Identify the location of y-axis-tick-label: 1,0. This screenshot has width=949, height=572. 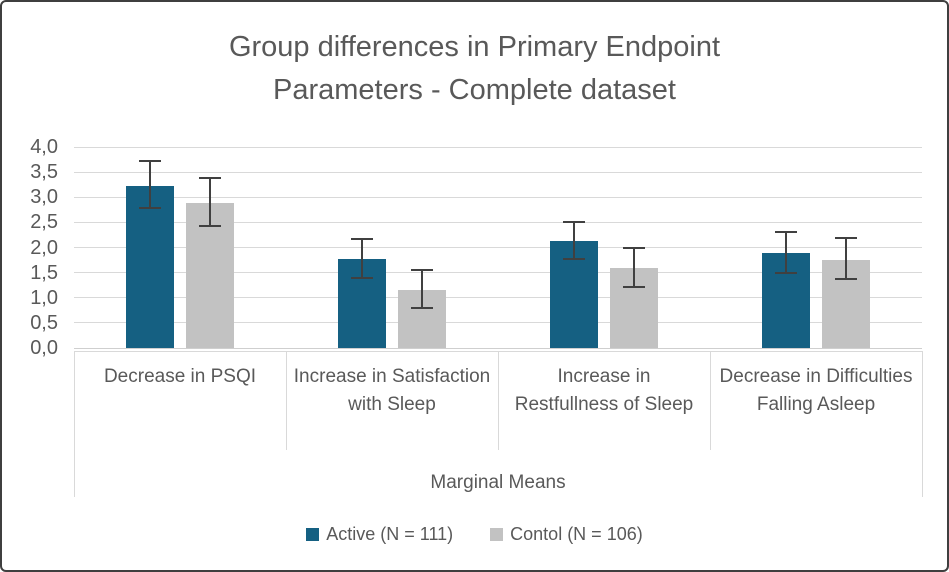
(44, 297).